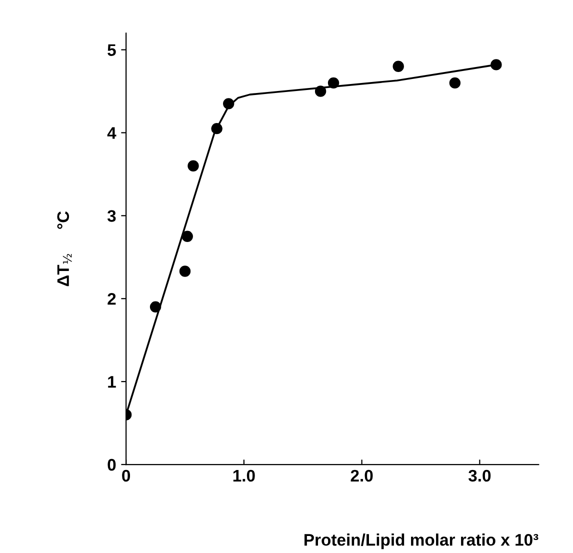  I want to click on x-tick-label: 2.0, so click(361, 476).